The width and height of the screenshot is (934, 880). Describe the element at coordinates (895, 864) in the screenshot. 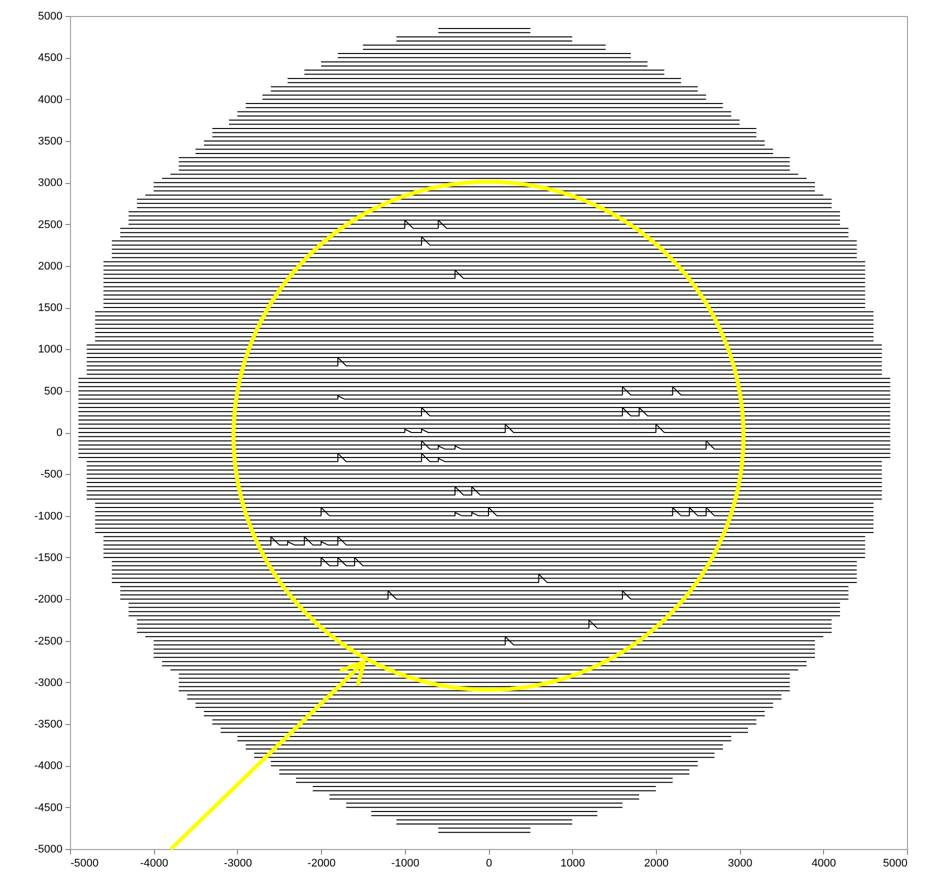

I see `x-tick-label: 5000` at that location.